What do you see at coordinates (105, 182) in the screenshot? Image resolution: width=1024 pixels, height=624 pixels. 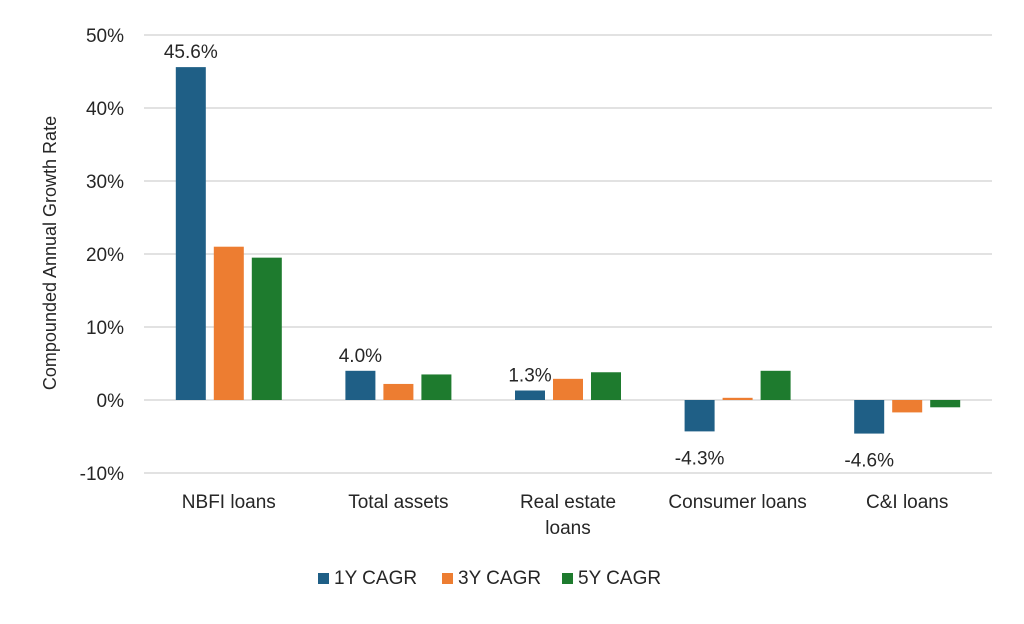 I see `y-tick-label: 30%` at bounding box center [105, 182].